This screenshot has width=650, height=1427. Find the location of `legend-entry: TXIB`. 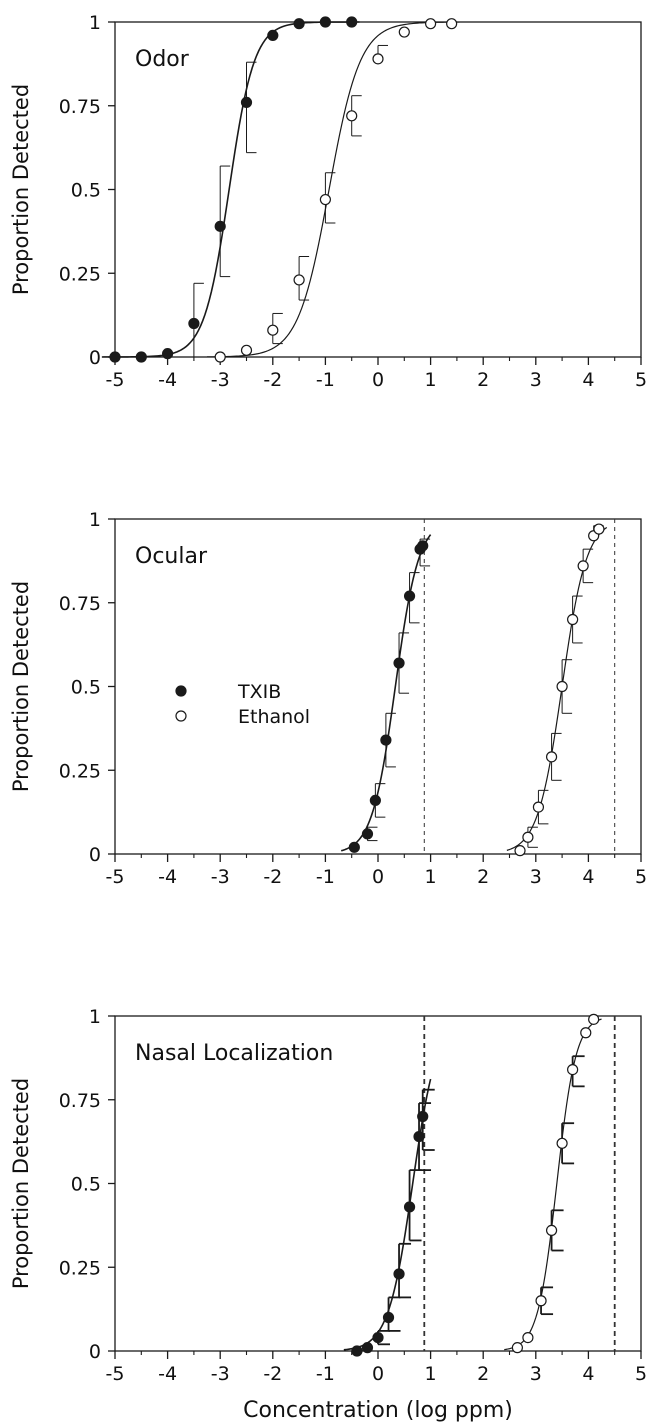

legend-entry: TXIB is located at coordinates (259, 692).